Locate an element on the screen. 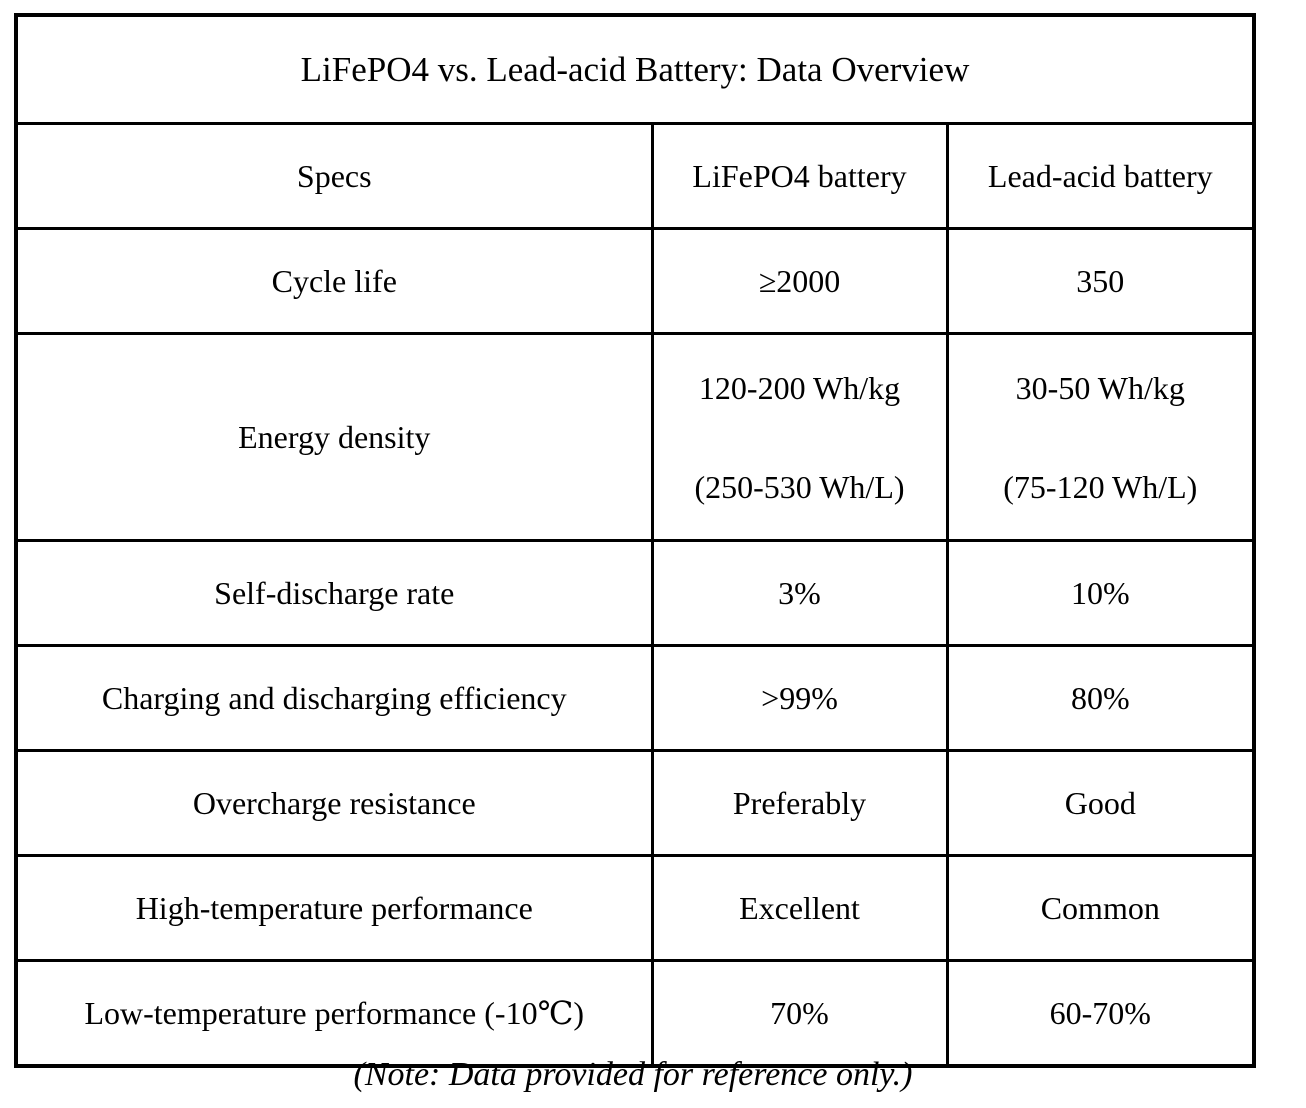 This screenshot has width=1306, height=1108. cell-content: Cycle life is located at coordinates (334, 281).